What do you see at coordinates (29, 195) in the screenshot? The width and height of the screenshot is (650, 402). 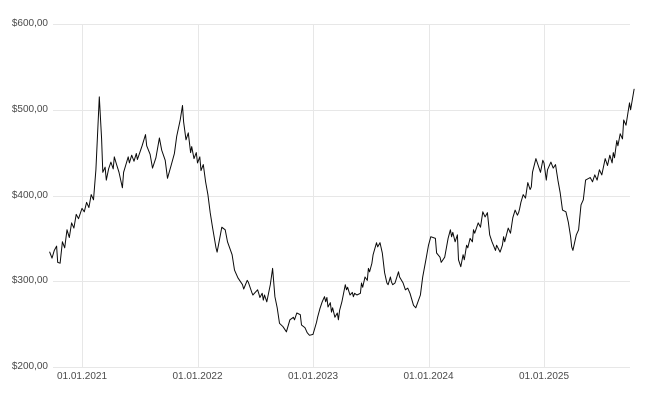 I see `y-axis-tick-label: $400,00` at bounding box center [29, 195].